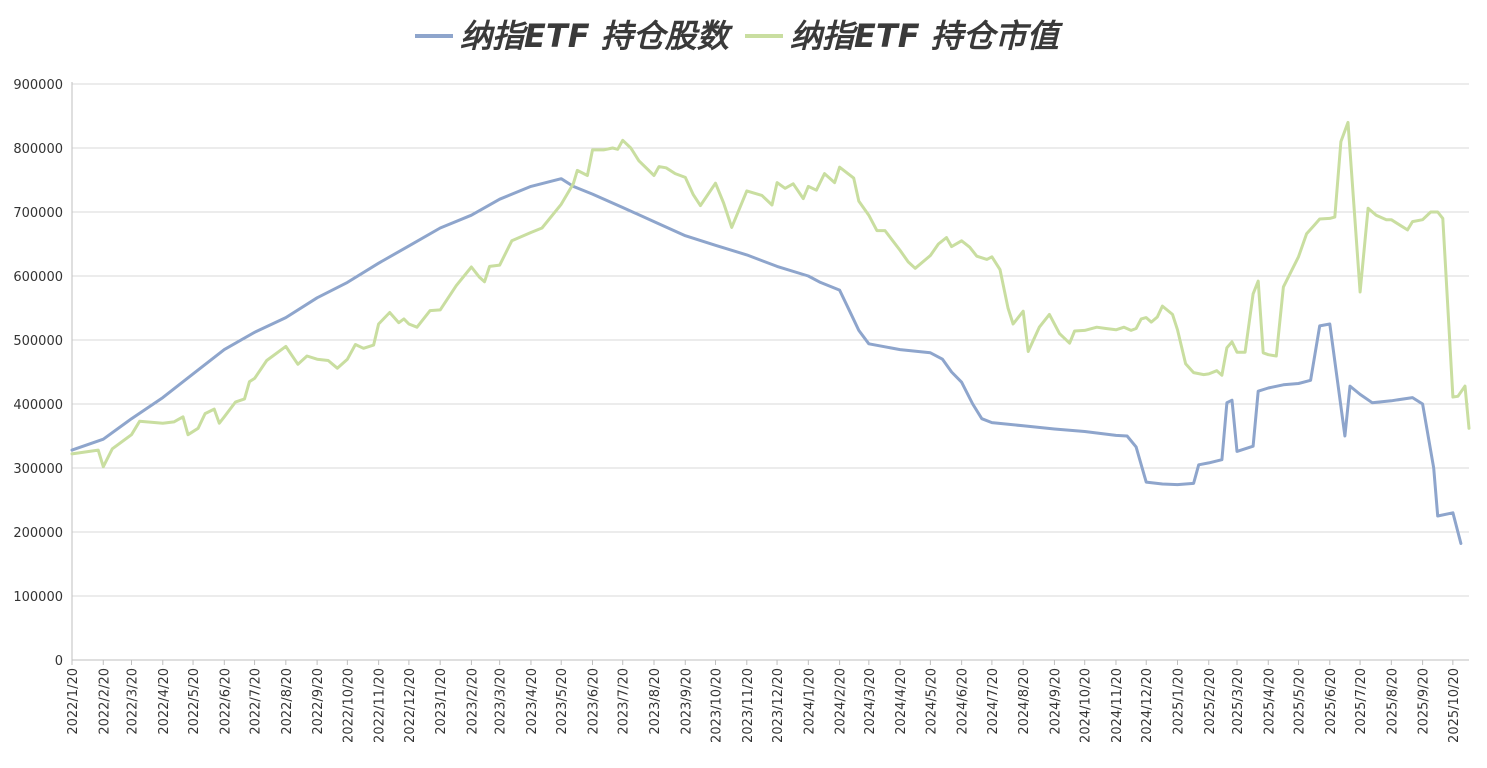 This screenshot has width=1487, height=768. Describe the element at coordinates (133, 701) in the screenshot. I see `x-tick-label: 2022/3/20` at that location.